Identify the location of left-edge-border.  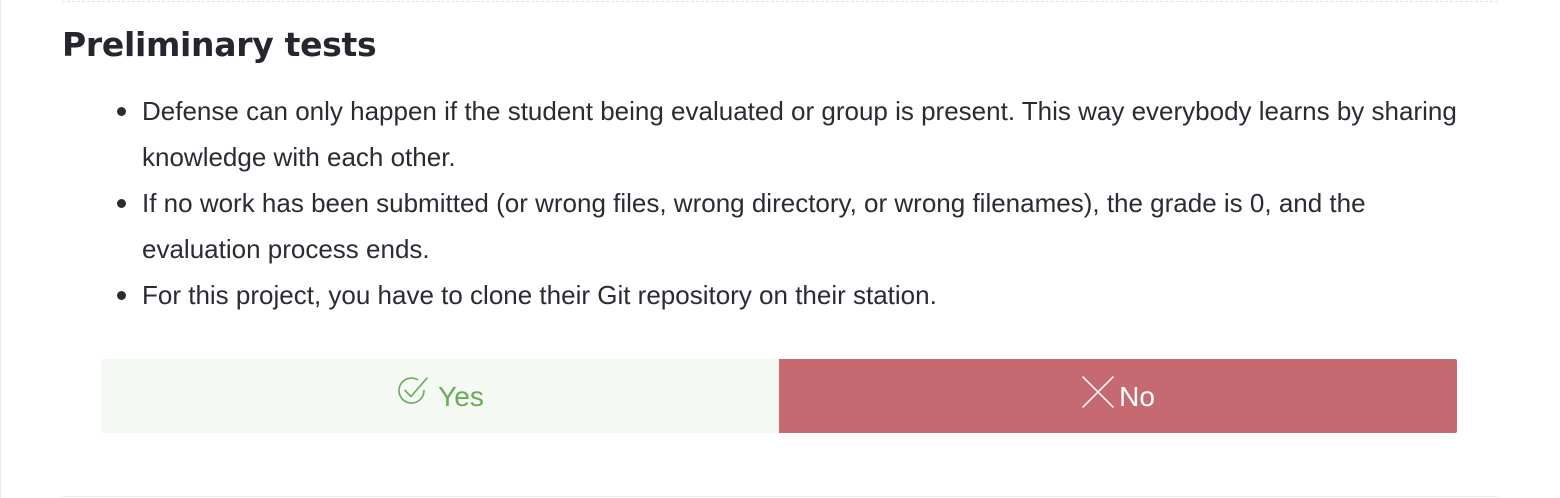
(0, 249).